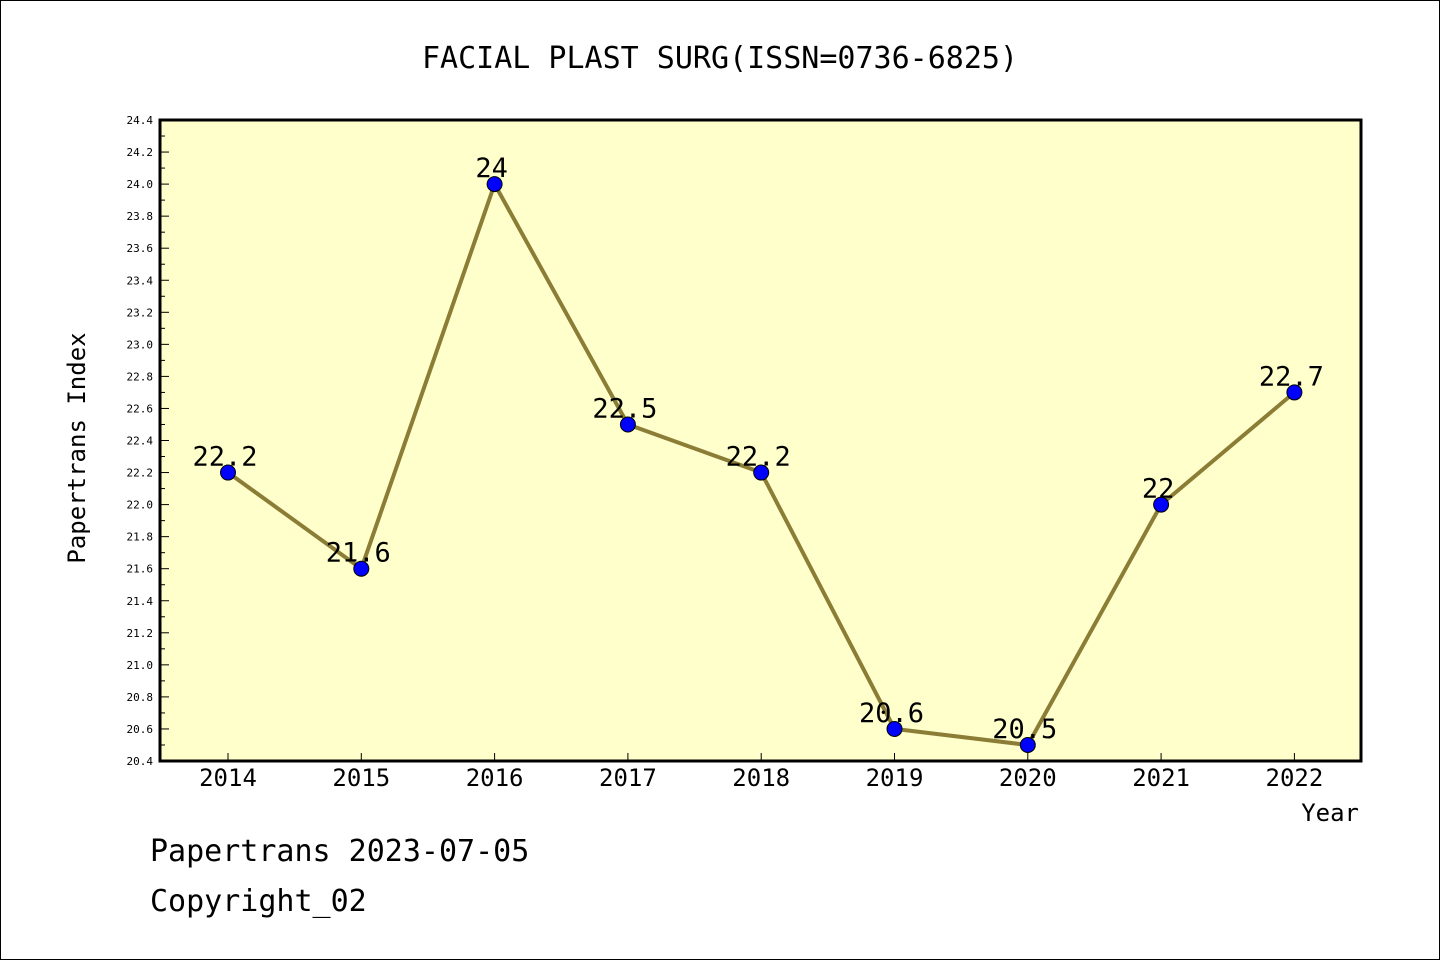 The width and height of the screenshot is (1440, 960). I want to click on y-tick-label: 23.0, so click(140, 344).